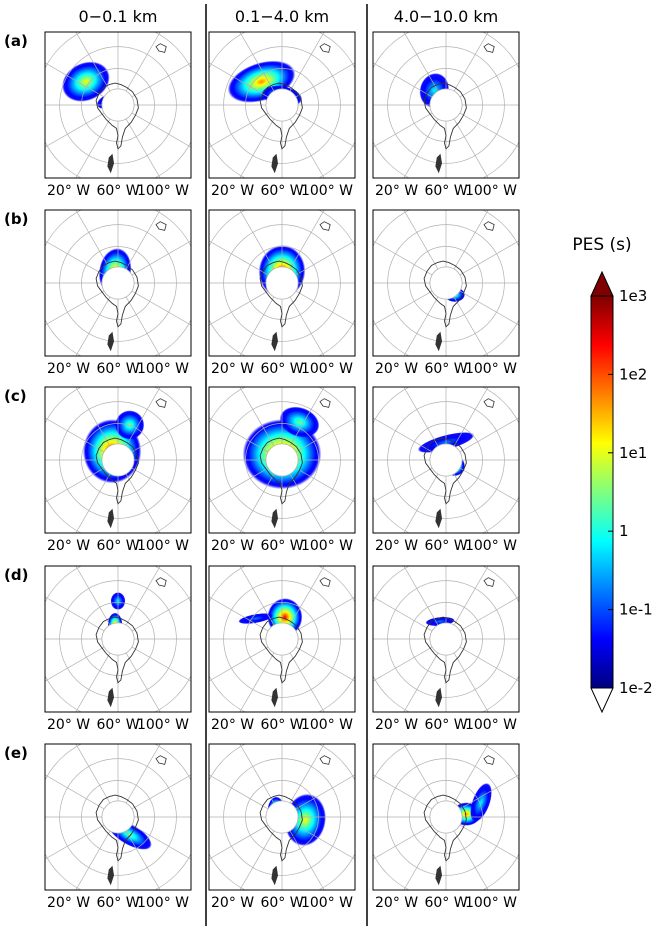 This screenshot has width=654, height=926. Describe the element at coordinates (636, 610) in the screenshot. I see `colorbar-tick-label: 1e-1` at that location.